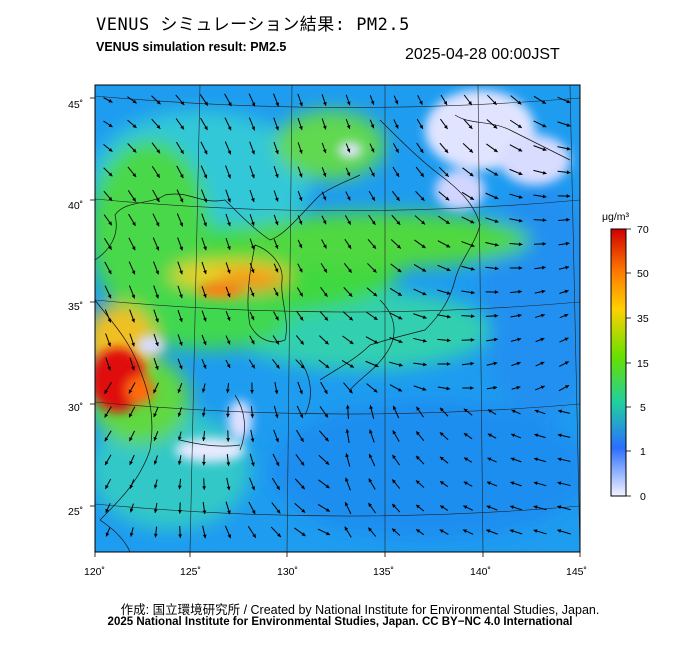 The width and height of the screenshot is (700, 649). What do you see at coordinates (643, 319) in the screenshot?
I see `colorbar-label: 35` at bounding box center [643, 319].